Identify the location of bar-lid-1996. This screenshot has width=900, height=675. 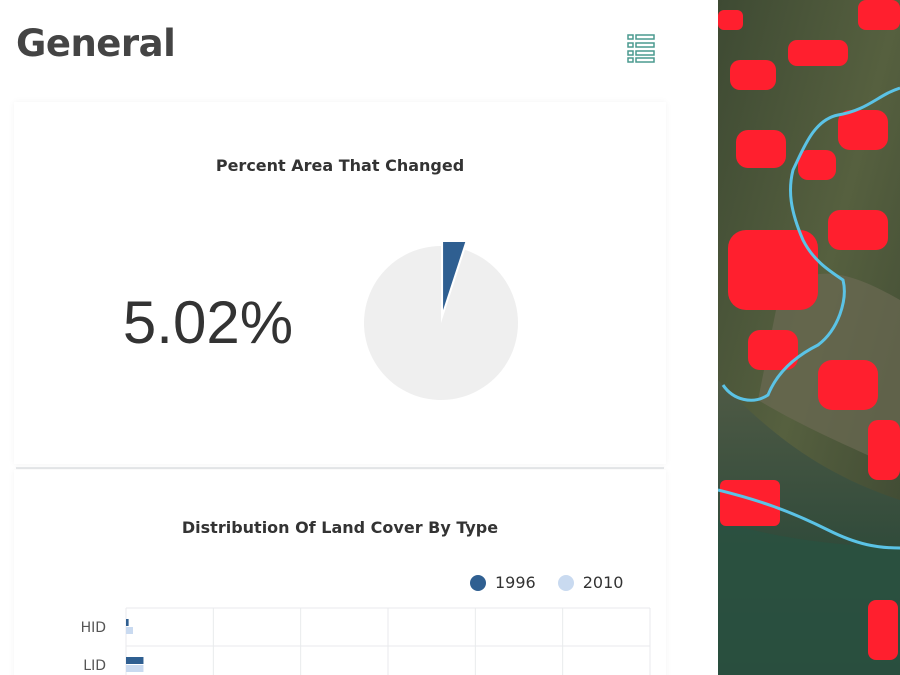
(135, 660).